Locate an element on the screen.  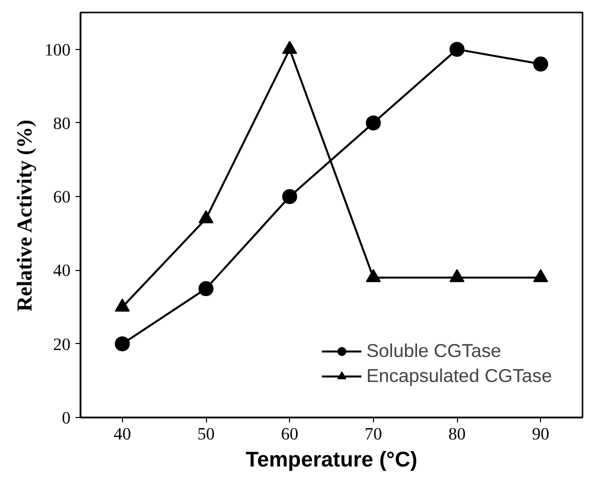
y-tick-label: 80 is located at coordinates (61, 123).